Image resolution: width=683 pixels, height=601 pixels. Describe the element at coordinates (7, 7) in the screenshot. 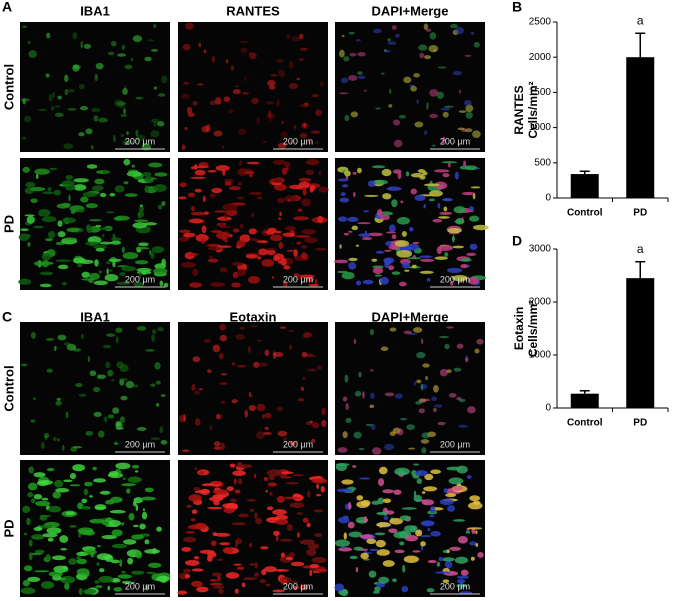

I see `panel-letter: A` at that location.